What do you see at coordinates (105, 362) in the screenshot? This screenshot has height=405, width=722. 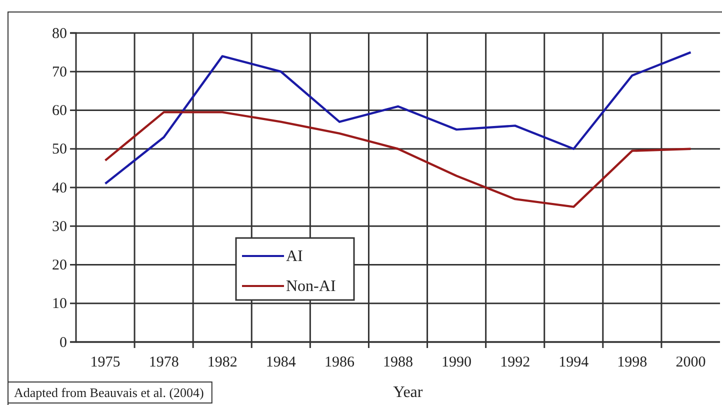 I see `x-tick-label: 1975` at bounding box center [105, 362].